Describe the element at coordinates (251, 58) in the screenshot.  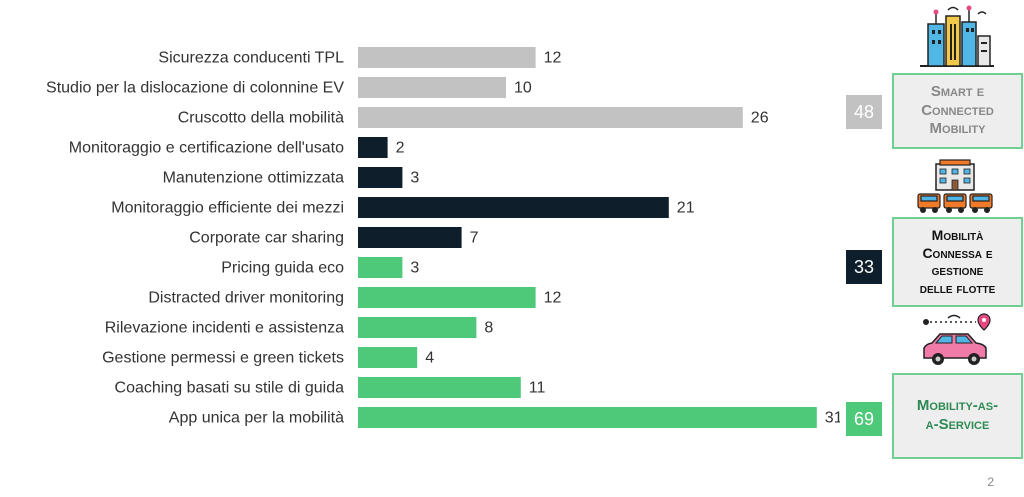
I see `category-label: Sicurezza conducenti TPL` at that location.